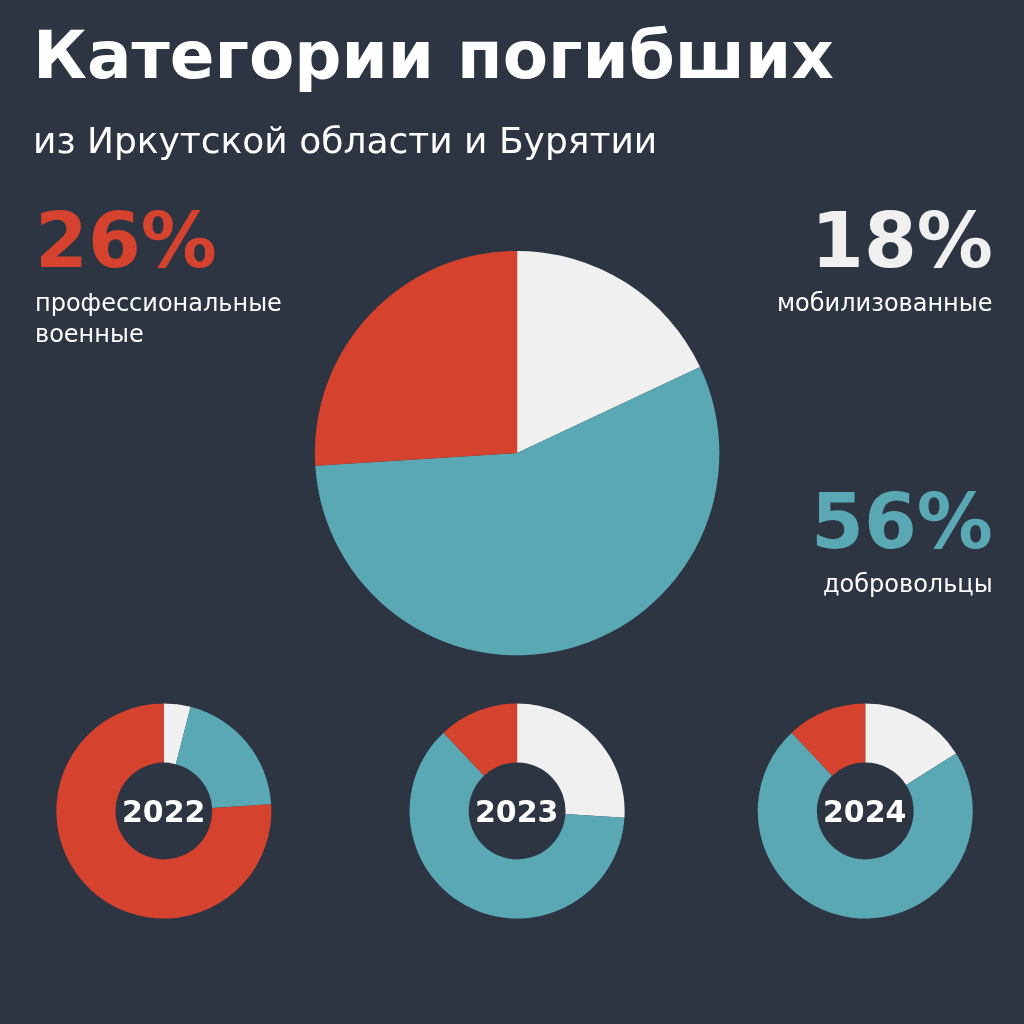  I want to click on chart-subtitle: из Иркутской области и Бурятии, so click(345, 140).